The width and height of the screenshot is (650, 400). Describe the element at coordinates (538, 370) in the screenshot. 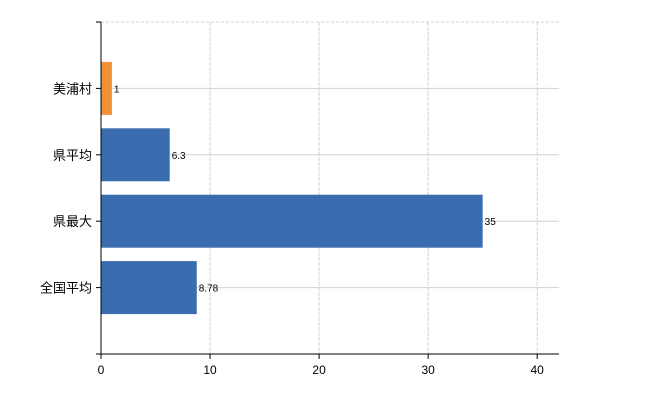

I see `x-tick-label: 40` at that location.